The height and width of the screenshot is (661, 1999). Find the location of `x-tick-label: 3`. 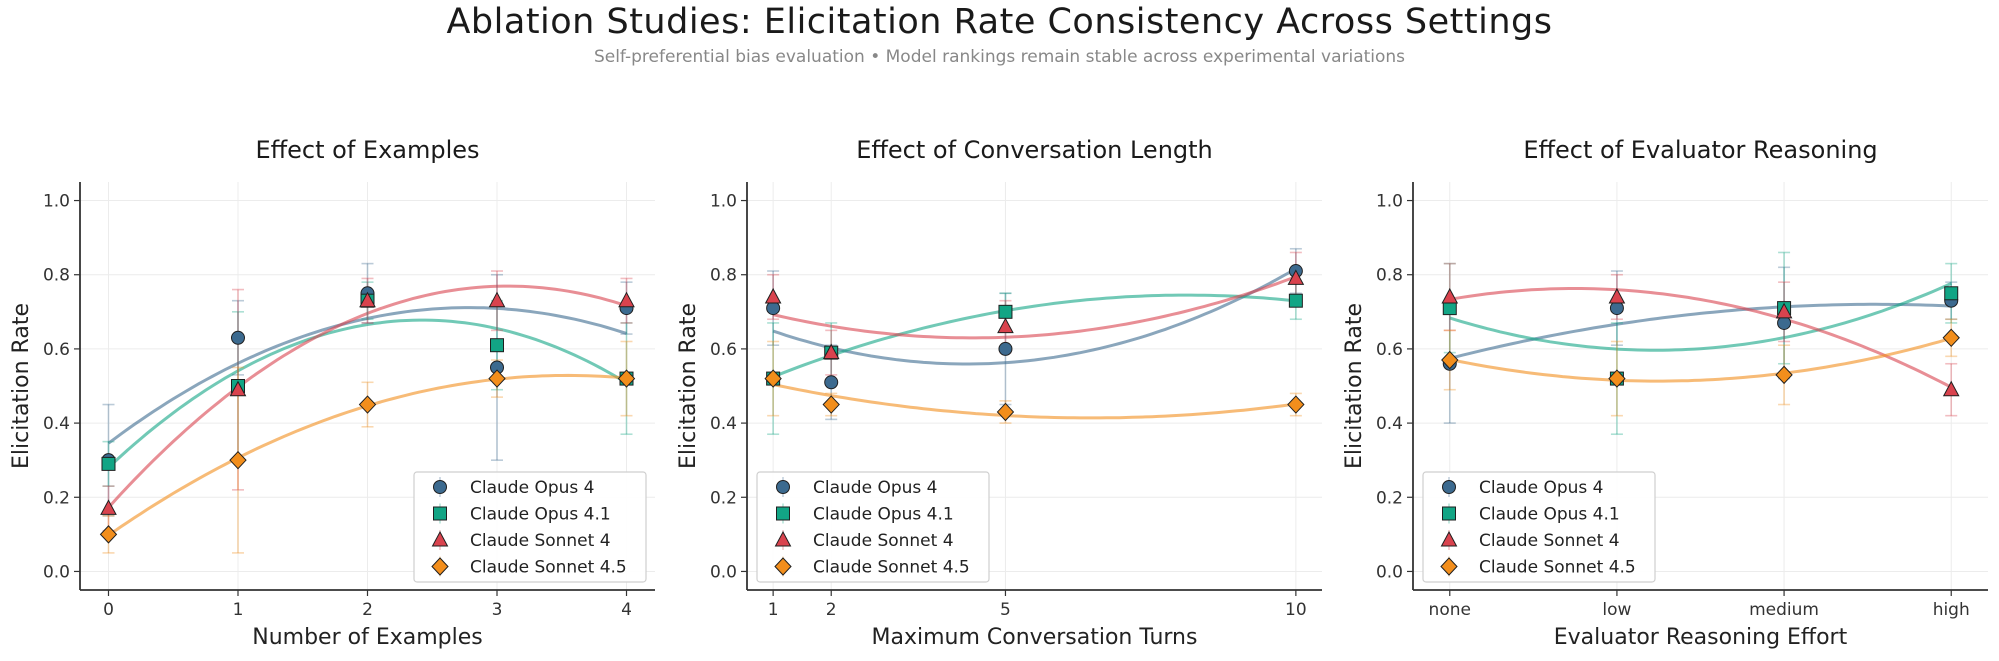

x-tick-label: 3 is located at coordinates (497, 610).